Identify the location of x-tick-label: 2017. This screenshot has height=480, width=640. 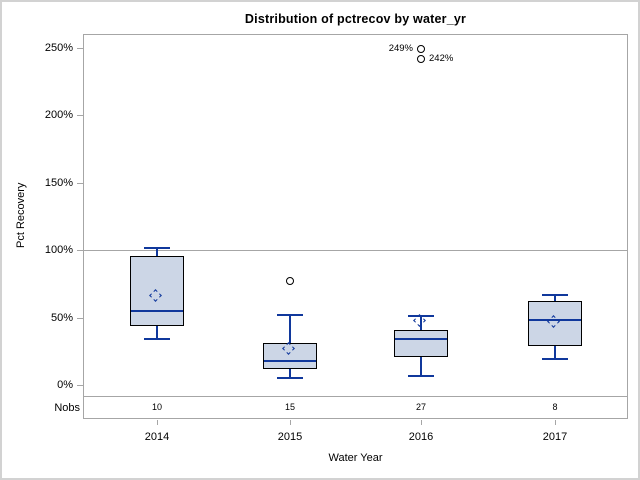
(555, 437).